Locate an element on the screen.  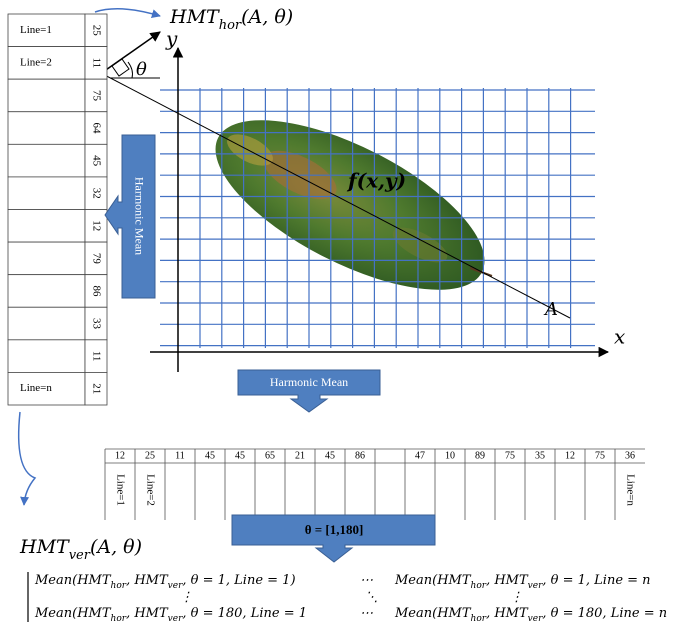
harmonic-arrow-vertical is located at coordinates (130, 216).